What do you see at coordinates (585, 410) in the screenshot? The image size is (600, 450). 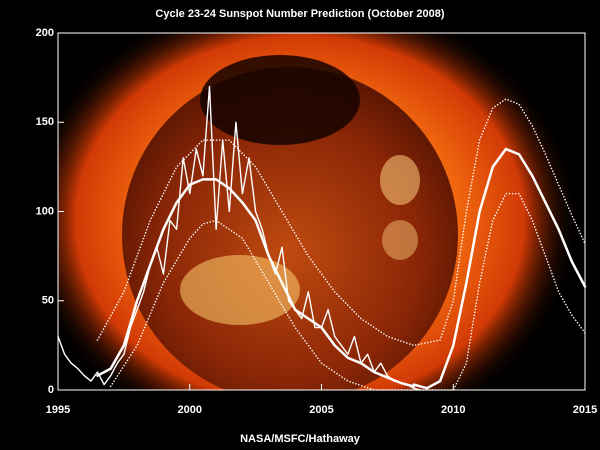 I see `x-tick-label: 2015` at bounding box center [585, 410].